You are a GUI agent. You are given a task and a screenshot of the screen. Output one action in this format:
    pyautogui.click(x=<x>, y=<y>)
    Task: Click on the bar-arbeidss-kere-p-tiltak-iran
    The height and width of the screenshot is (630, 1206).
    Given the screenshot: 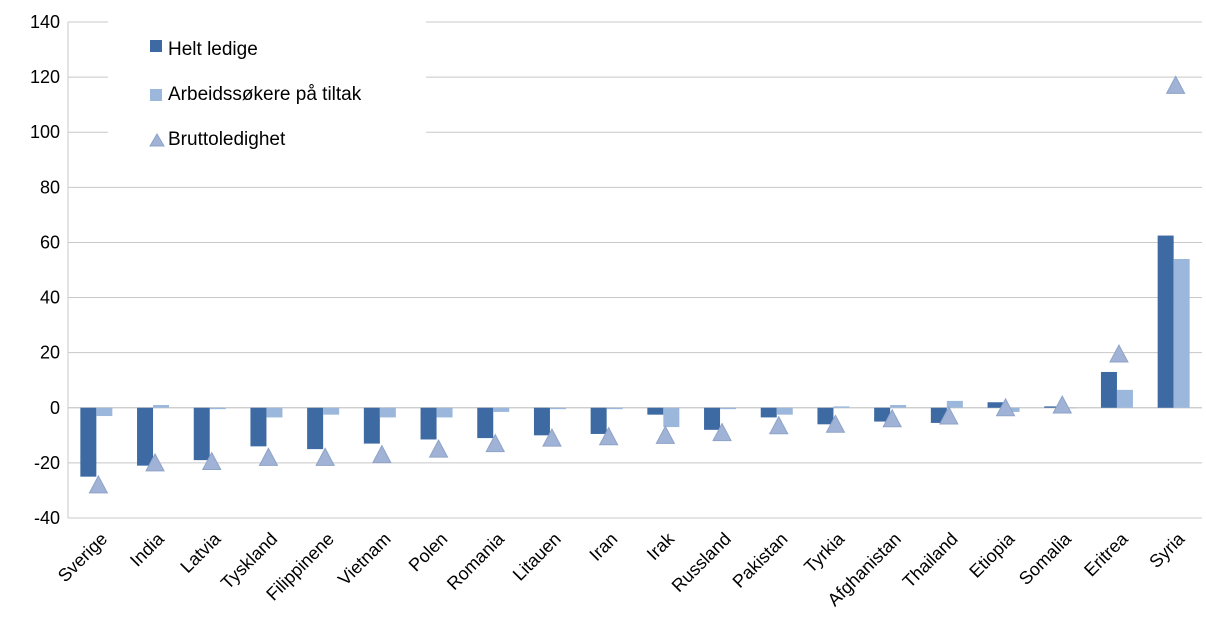 What is the action you would take?
    pyautogui.click(x=614, y=408)
    